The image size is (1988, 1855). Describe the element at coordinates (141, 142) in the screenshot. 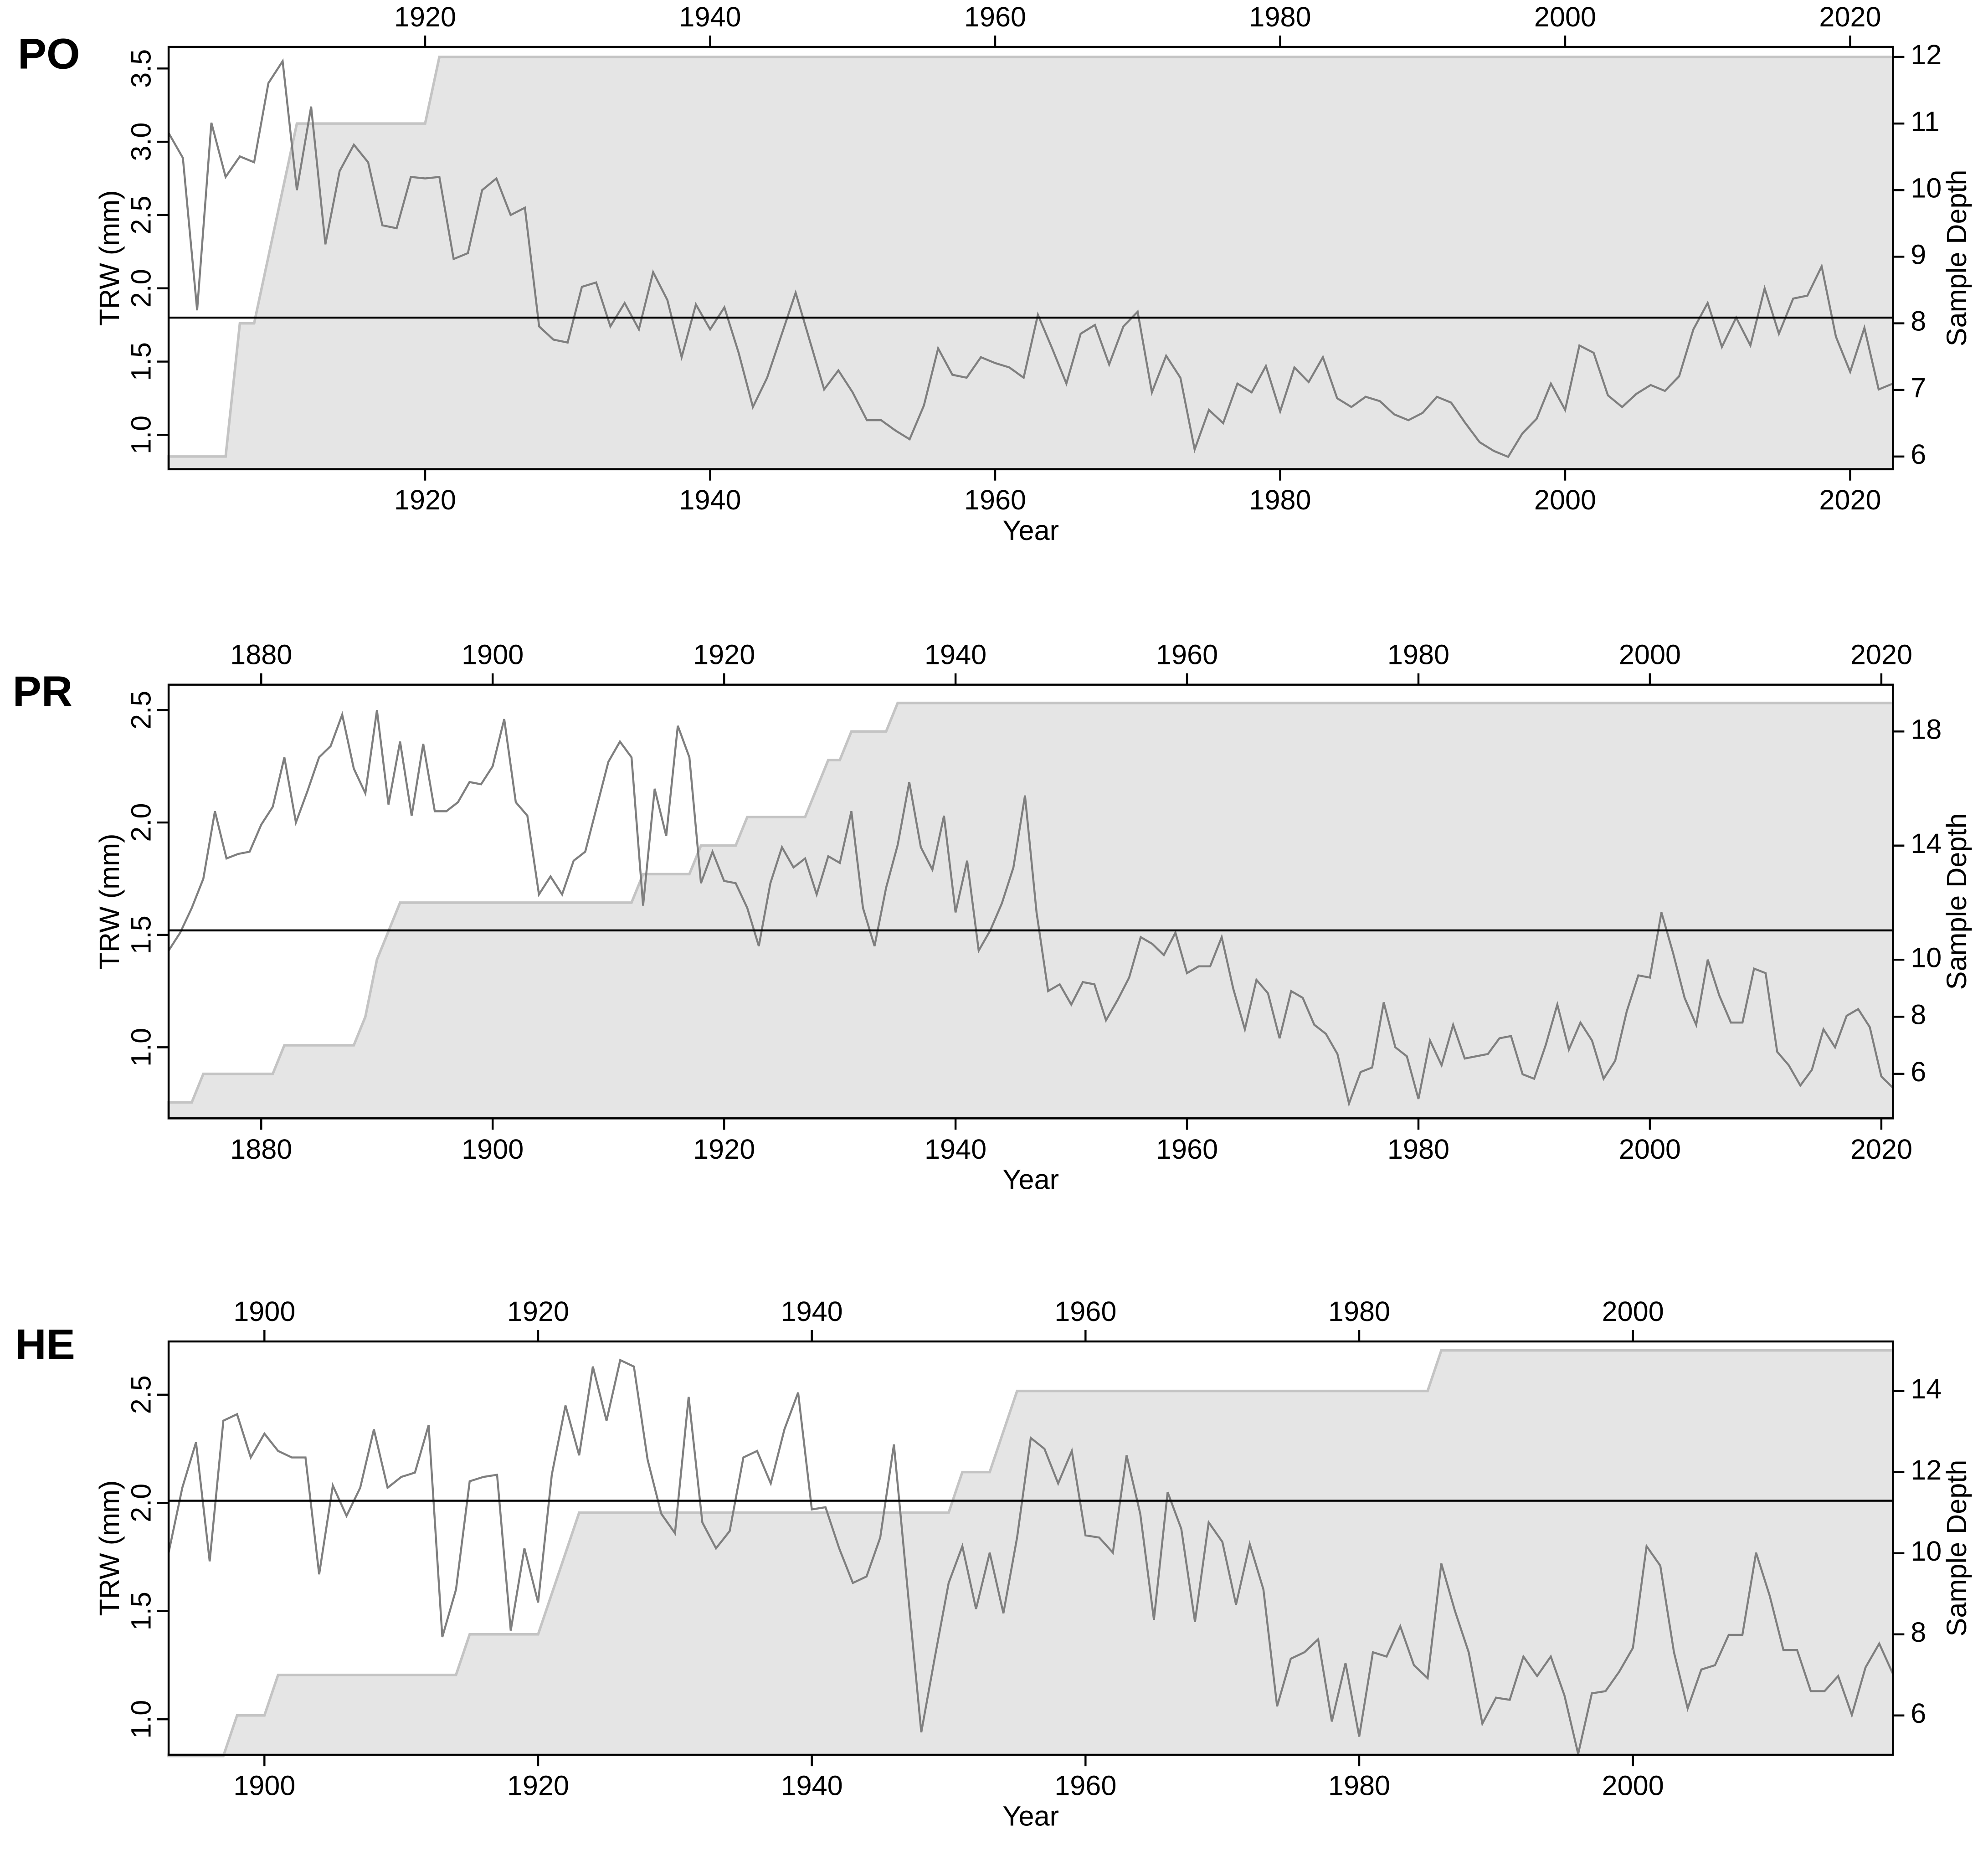

I see `y-tick-label: 3.0` at that location.